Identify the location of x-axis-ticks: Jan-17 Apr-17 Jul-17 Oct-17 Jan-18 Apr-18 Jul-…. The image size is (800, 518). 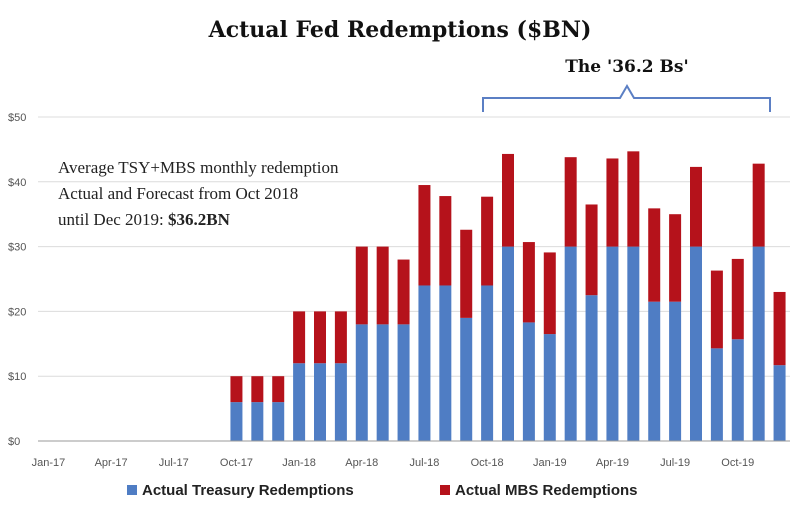
(393, 463).